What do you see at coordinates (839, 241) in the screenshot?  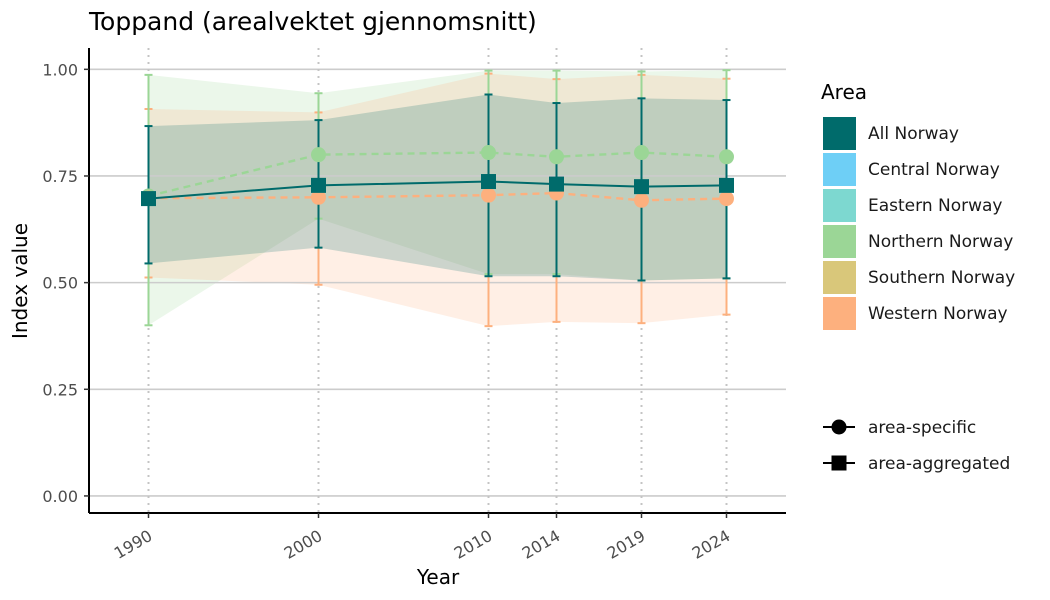 I see `legend-swatch-northern-norway` at bounding box center [839, 241].